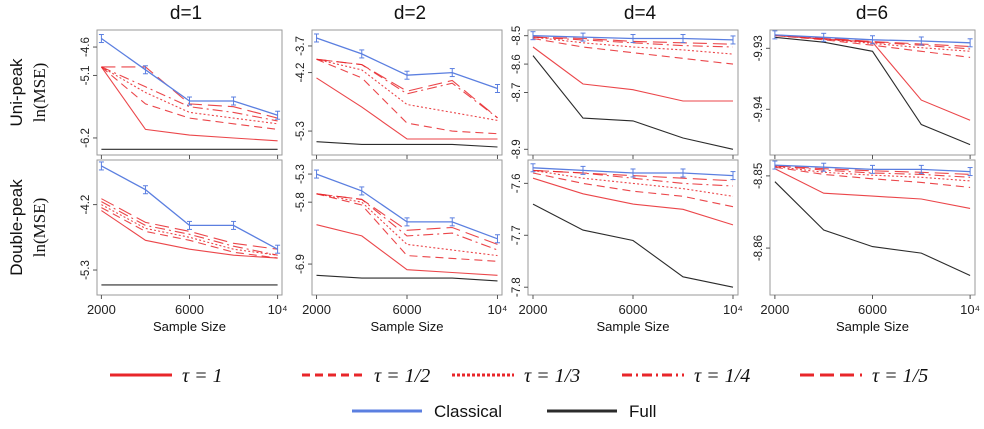  Describe the element at coordinates (39, 228) in the screenshot. I see `row-ylabel-2: ln(MSE)` at that location.